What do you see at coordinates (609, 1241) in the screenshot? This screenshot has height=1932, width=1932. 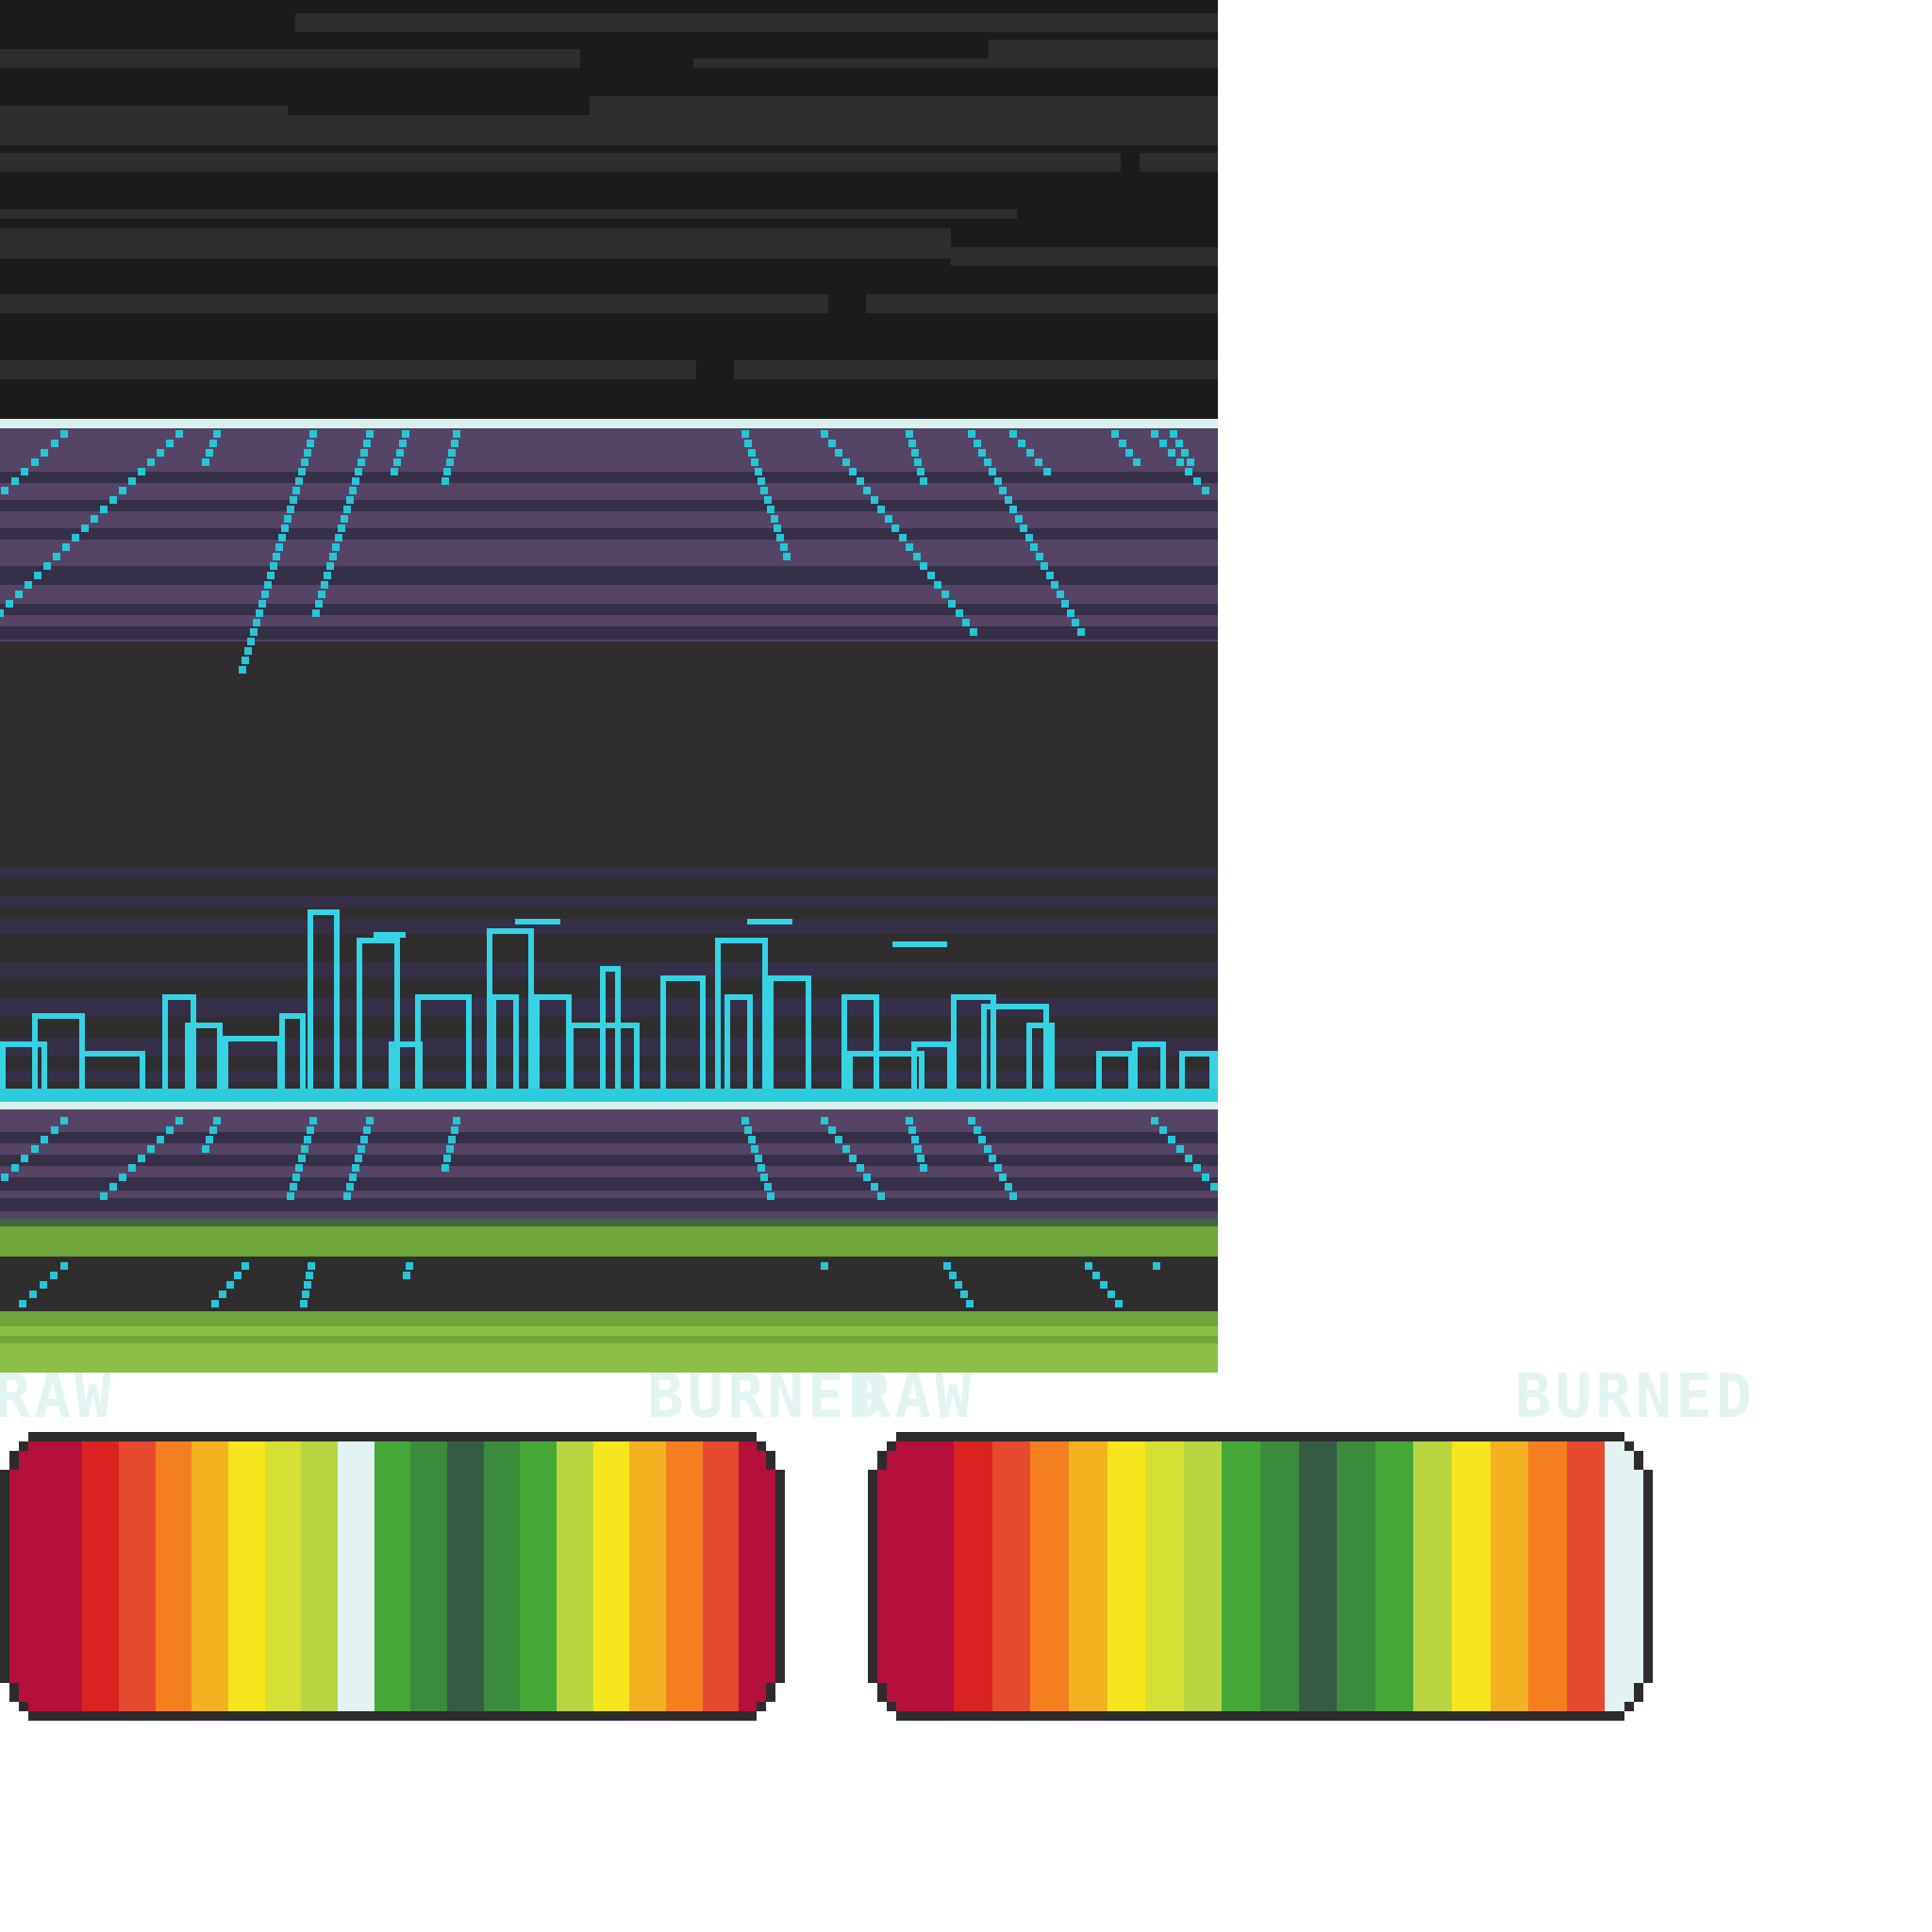 I see `grass-band-upper` at bounding box center [609, 1241].